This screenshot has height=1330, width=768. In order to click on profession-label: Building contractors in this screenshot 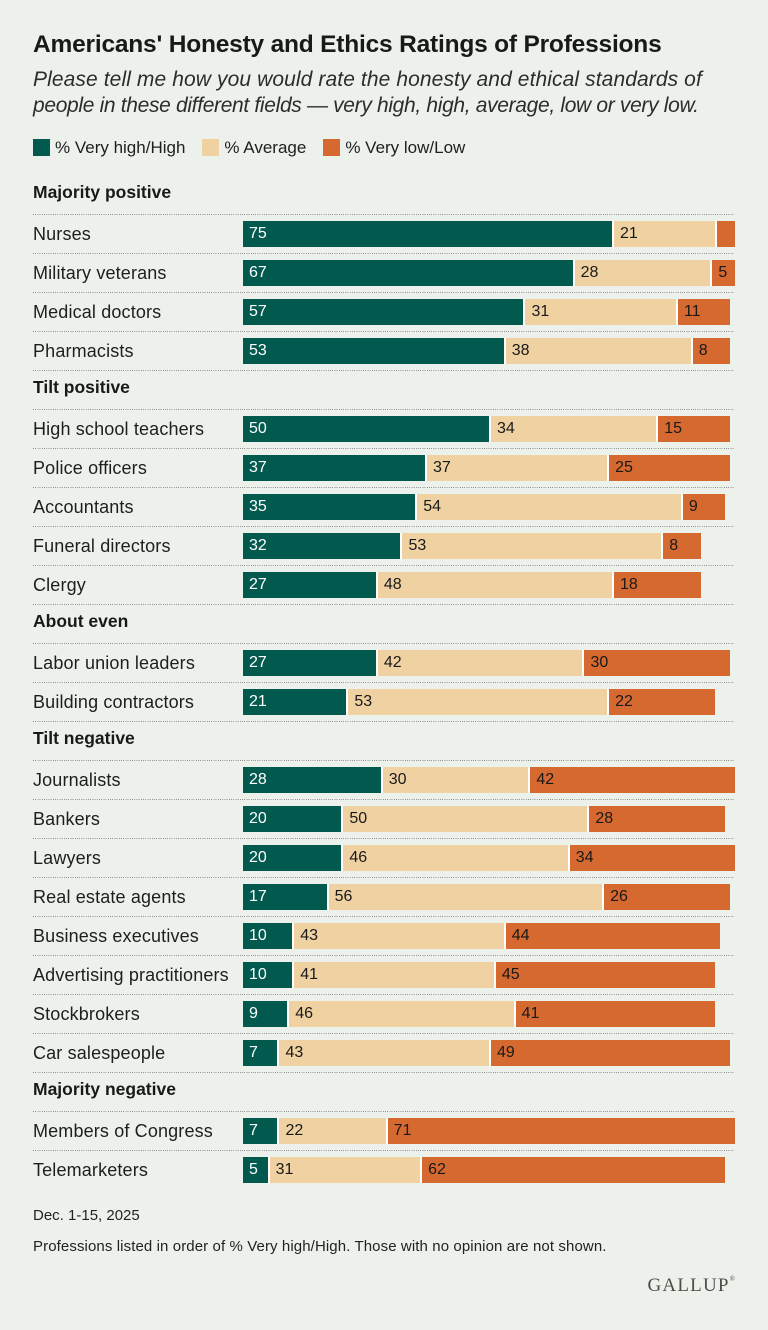, I will do `click(114, 701)`.